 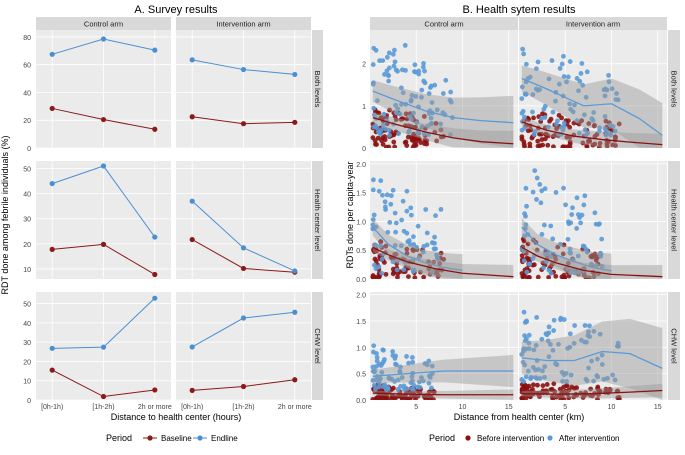 What do you see at coordinates (119, 438) in the screenshot?
I see `legend-a-title: Period` at bounding box center [119, 438].